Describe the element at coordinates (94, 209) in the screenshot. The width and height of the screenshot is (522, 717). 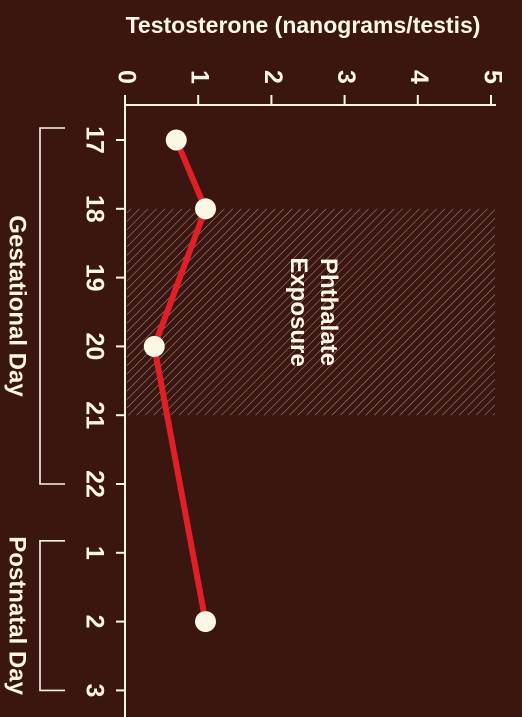
I see `day-tick-label: 18` at that location.